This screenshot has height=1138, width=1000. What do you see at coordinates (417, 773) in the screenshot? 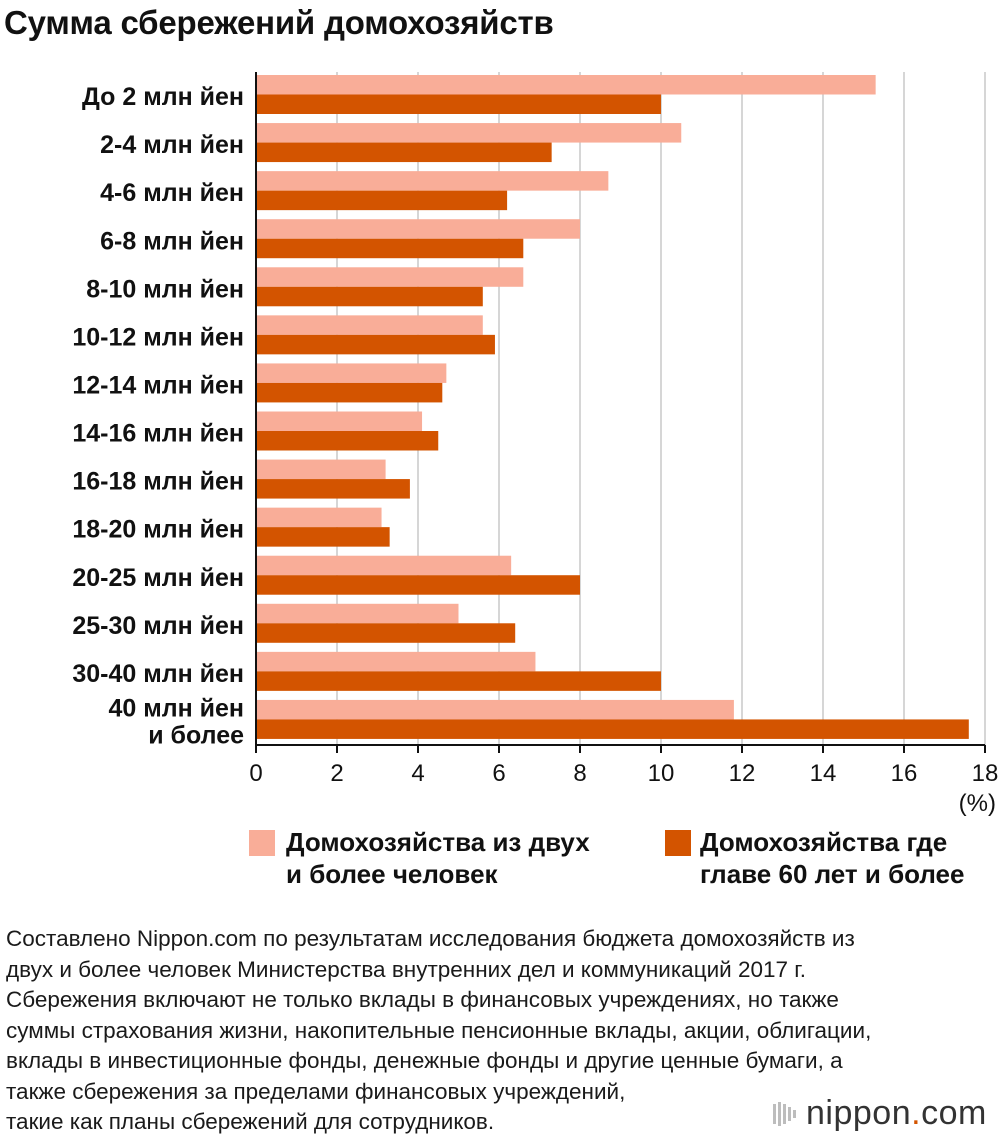
I see `x-tick-label: 4` at bounding box center [417, 773].